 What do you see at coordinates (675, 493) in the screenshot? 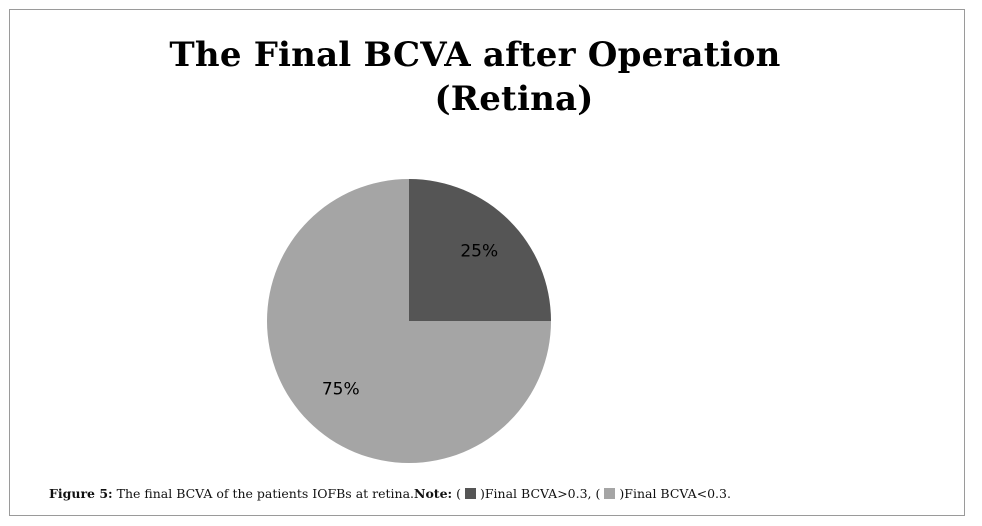
I see `legend-item-2: )Final BCVA<0.3.` at bounding box center [675, 493].